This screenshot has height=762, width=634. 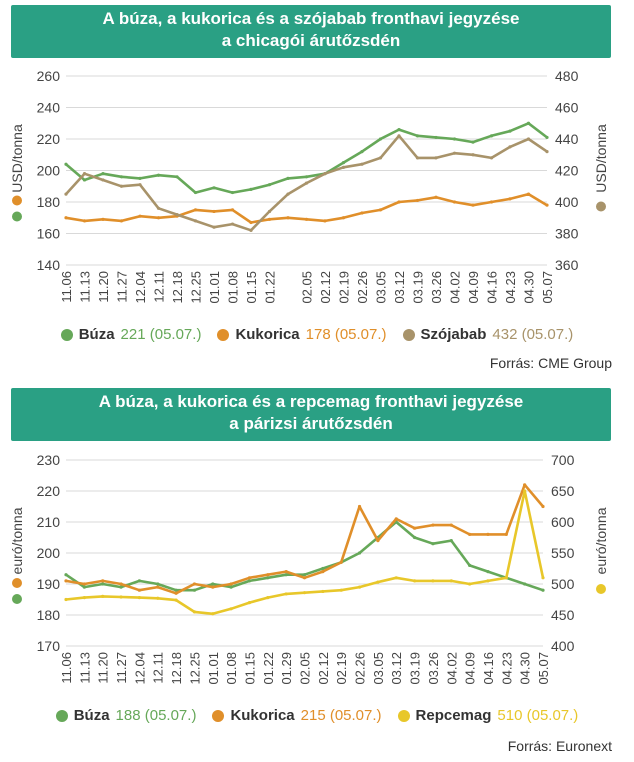 I want to click on y-right-tick-label: 400, so click(x=563, y=646).